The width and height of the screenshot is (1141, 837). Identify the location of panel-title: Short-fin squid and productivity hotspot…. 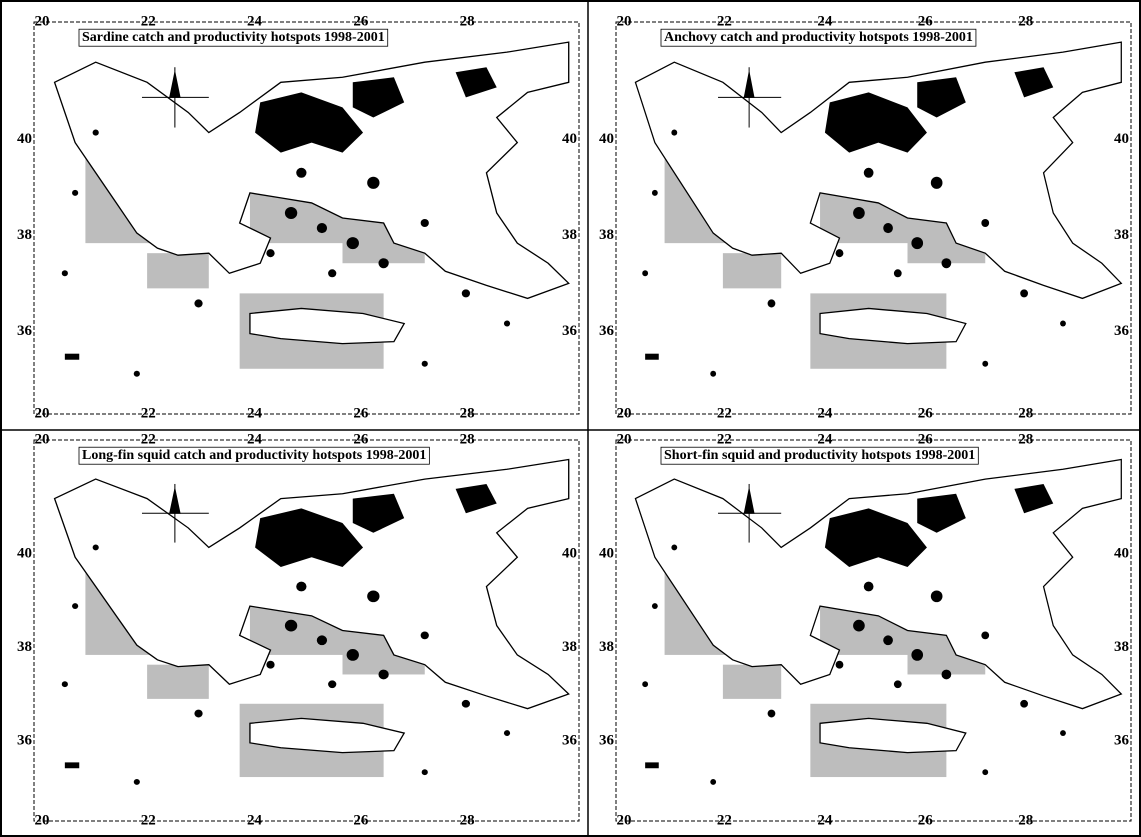
(819, 455).